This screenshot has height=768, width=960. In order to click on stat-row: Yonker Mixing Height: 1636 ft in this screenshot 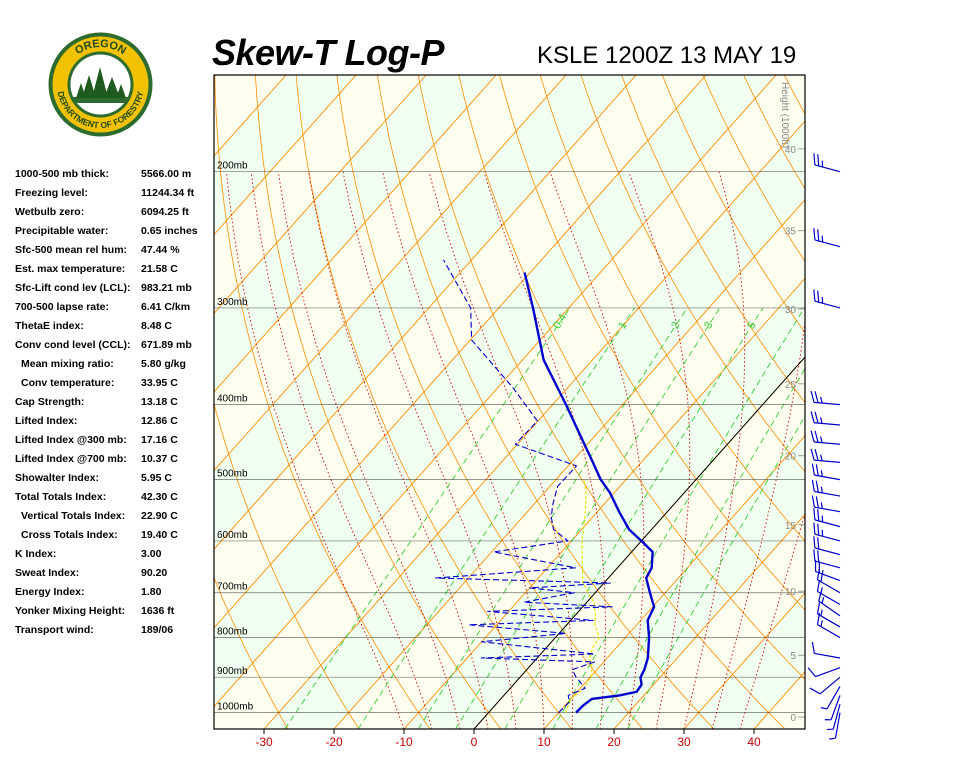, I will do `click(115, 614)`.